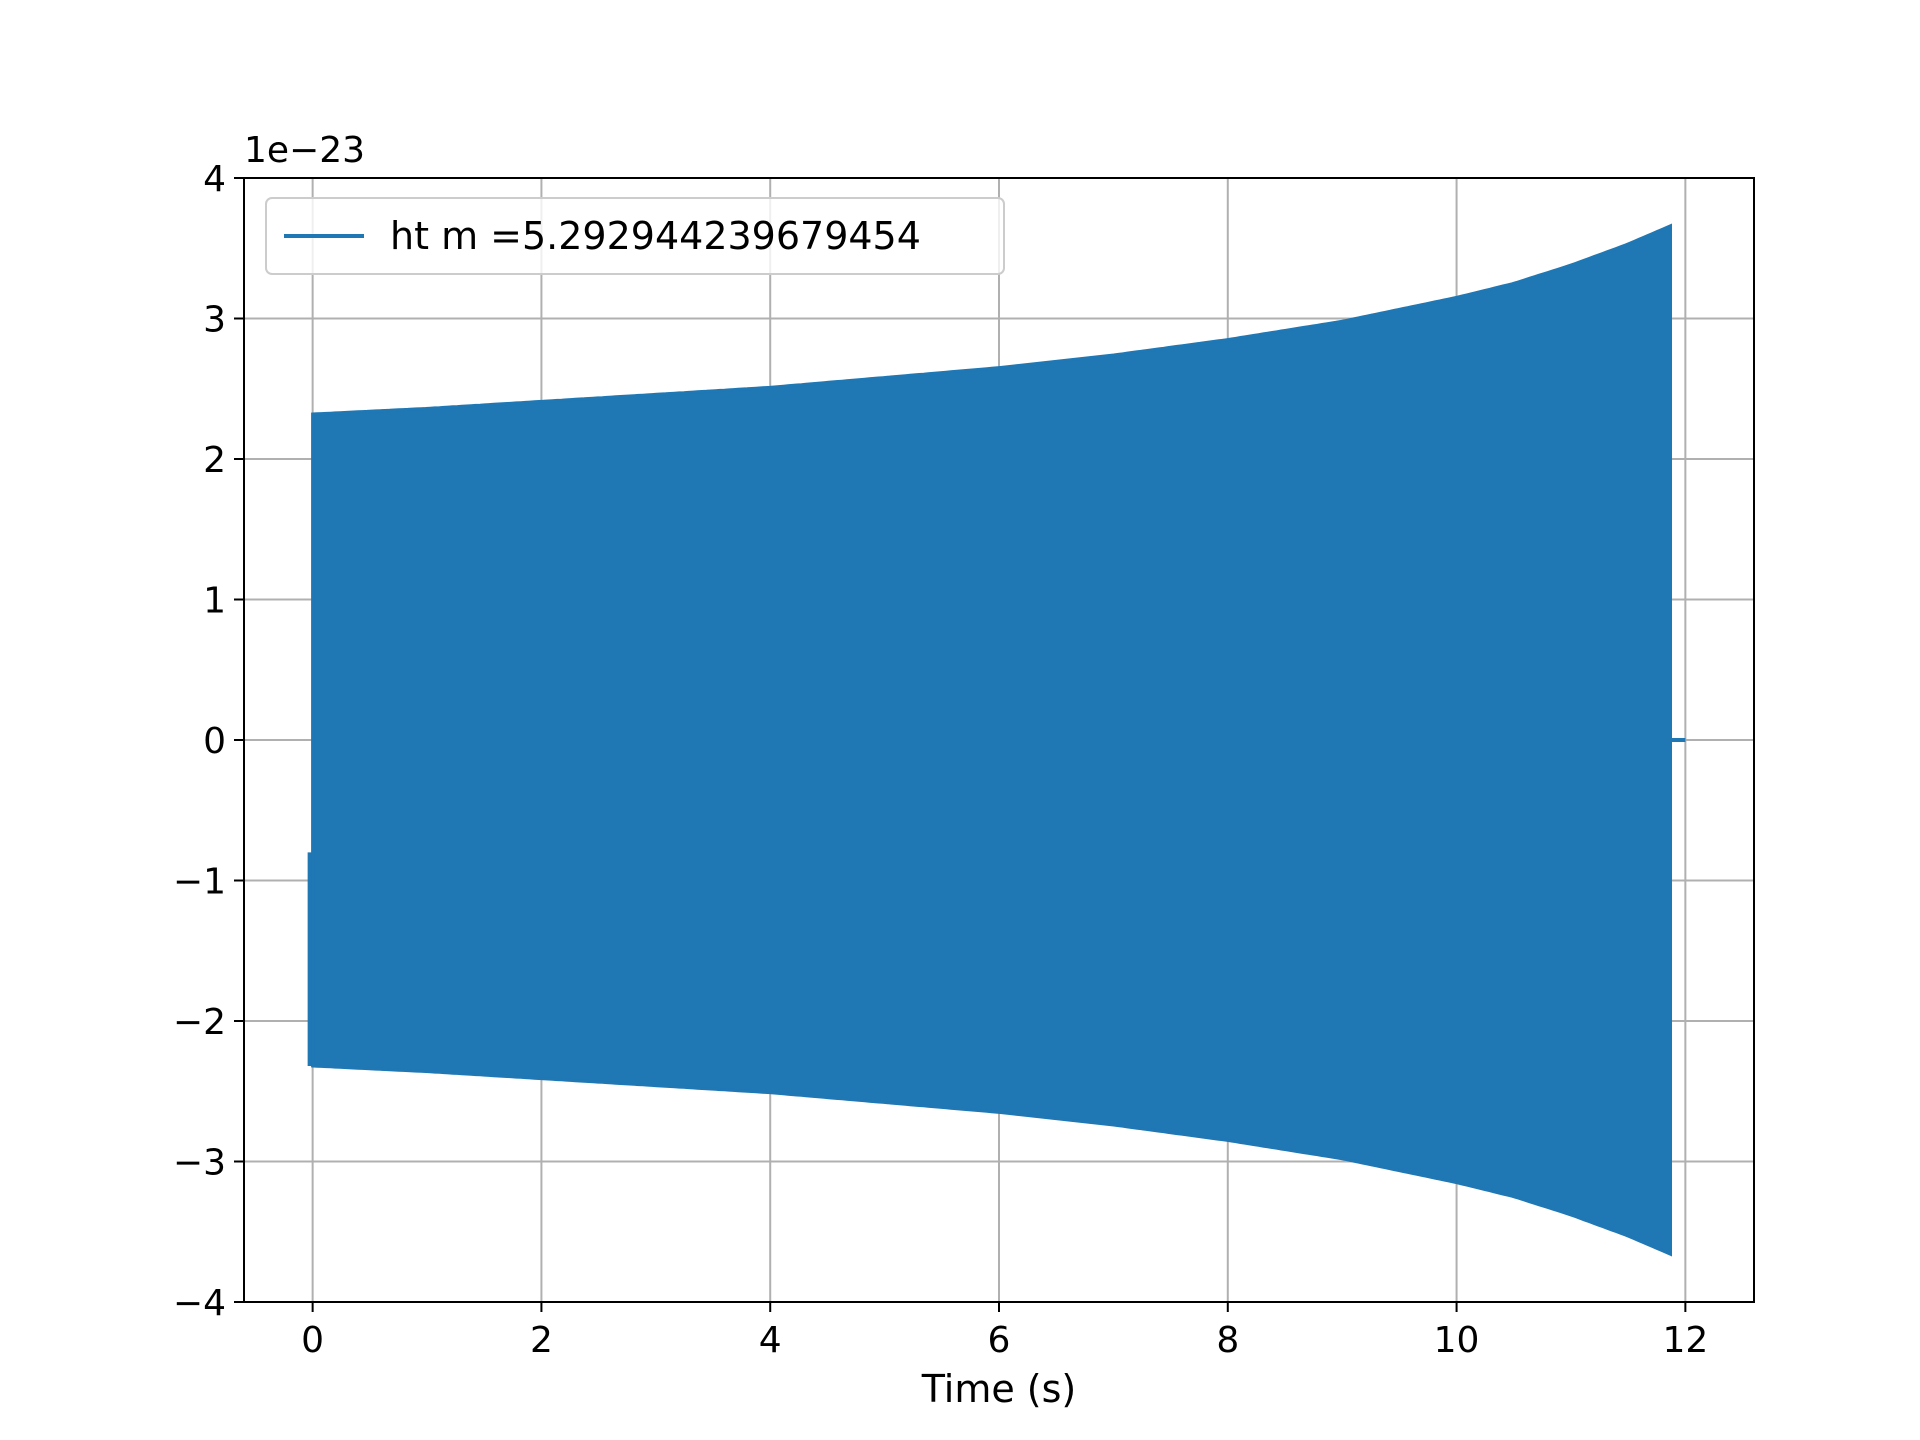 This screenshot has height=1440, width=1920. What do you see at coordinates (312, 1340) in the screenshot?
I see `x-tick-label: 0` at bounding box center [312, 1340].